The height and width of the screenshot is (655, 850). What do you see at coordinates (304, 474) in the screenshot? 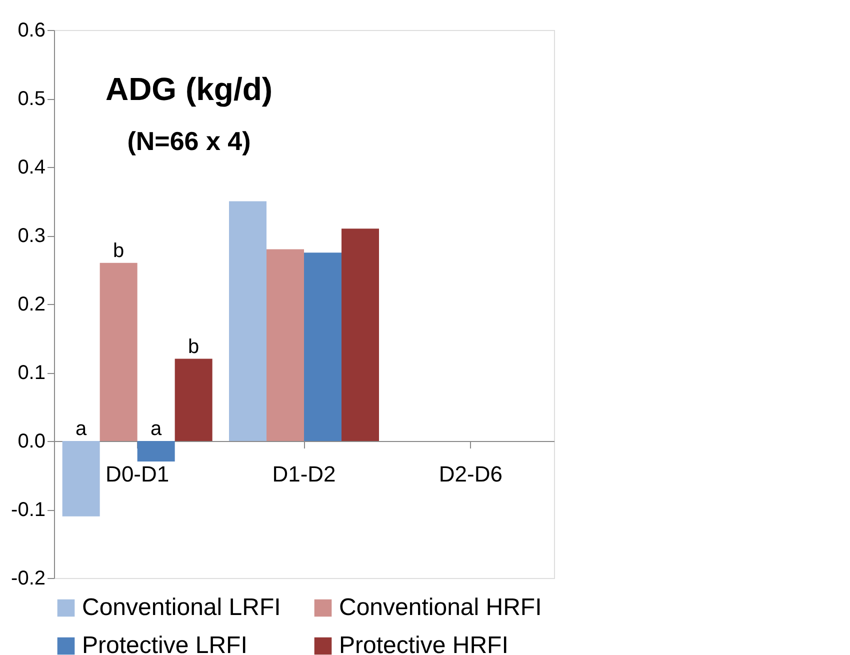
I see `x-tick-label: D1-D2` at bounding box center [304, 474].